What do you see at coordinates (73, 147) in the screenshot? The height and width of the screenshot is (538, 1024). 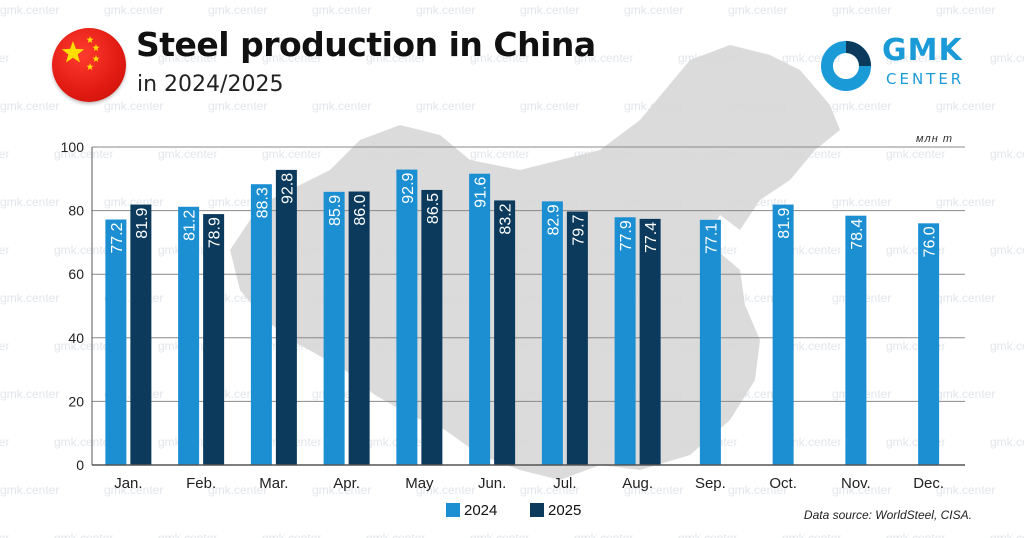 I see `y-tick-label: 100` at bounding box center [73, 147].